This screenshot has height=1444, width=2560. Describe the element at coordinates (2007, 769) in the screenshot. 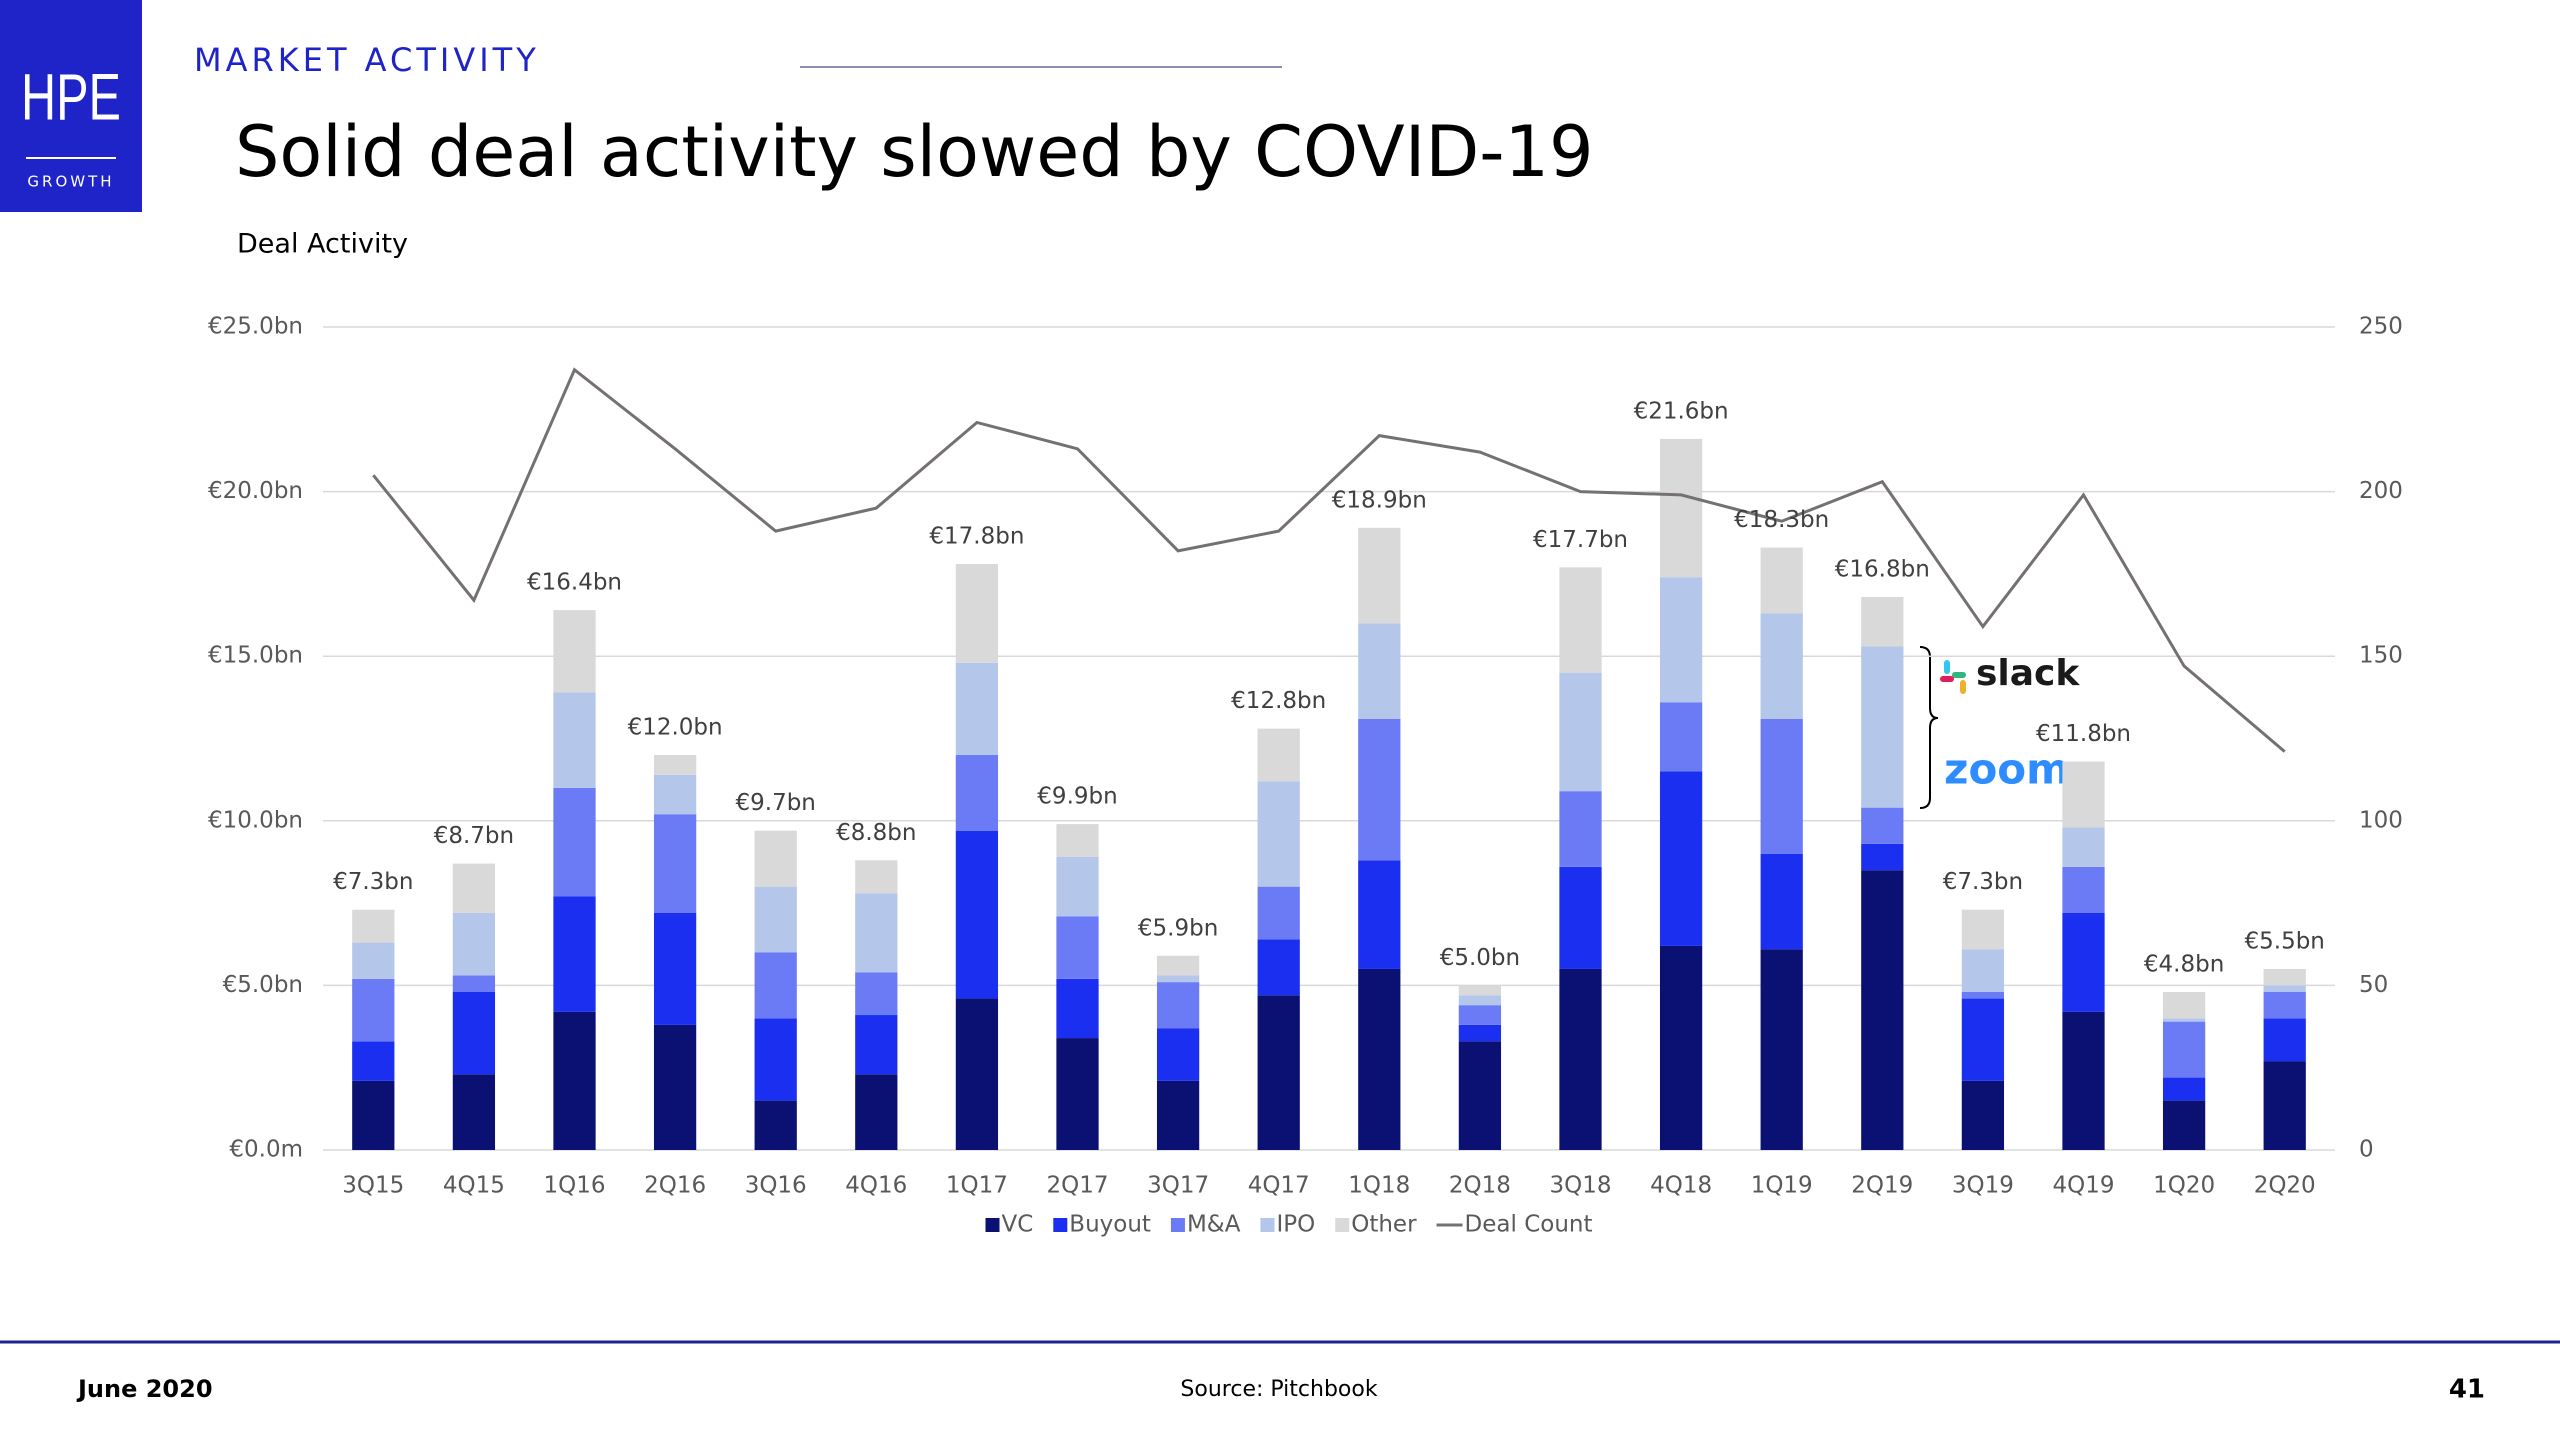

I see `annotation-zoom: zoom` at that location.